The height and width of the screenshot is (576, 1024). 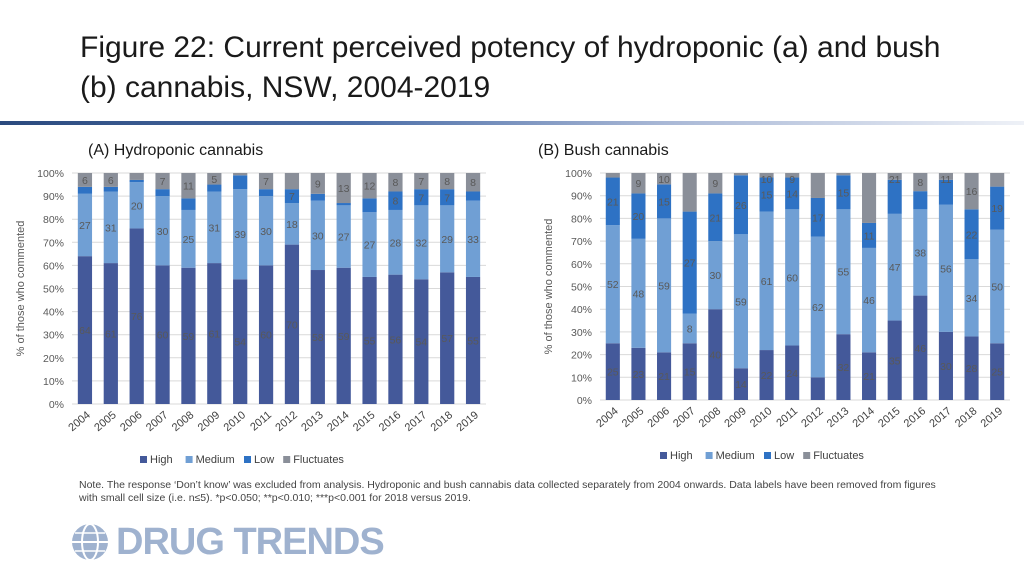 What do you see at coordinates (613, 373) in the screenshot?
I see `data-label: 25` at bounding box center [613, 373].